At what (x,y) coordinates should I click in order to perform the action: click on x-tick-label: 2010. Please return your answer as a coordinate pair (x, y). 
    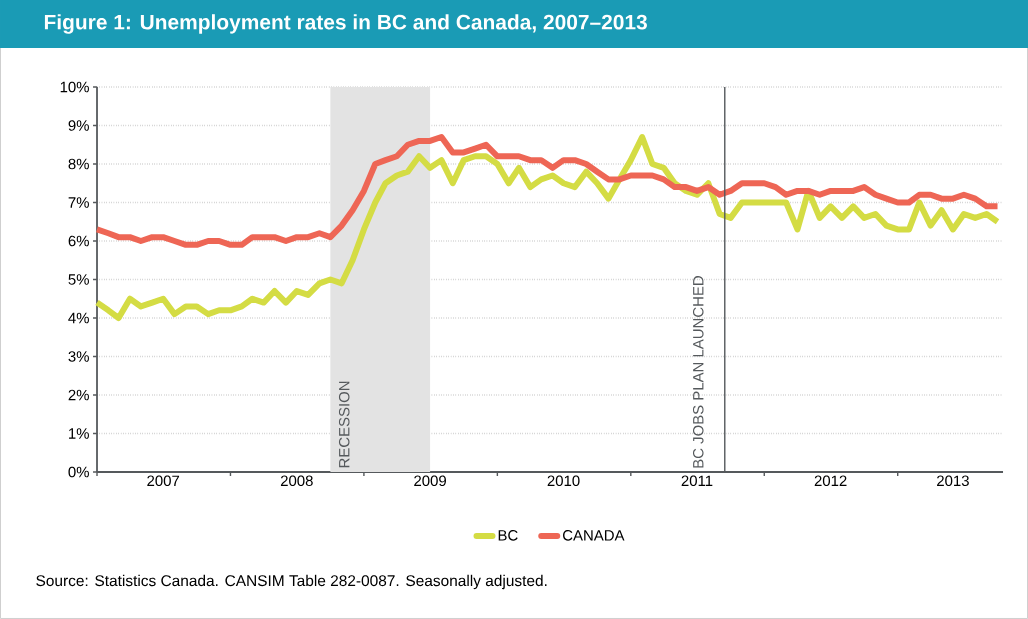
    Looking at the image, I should click on (563, 481).